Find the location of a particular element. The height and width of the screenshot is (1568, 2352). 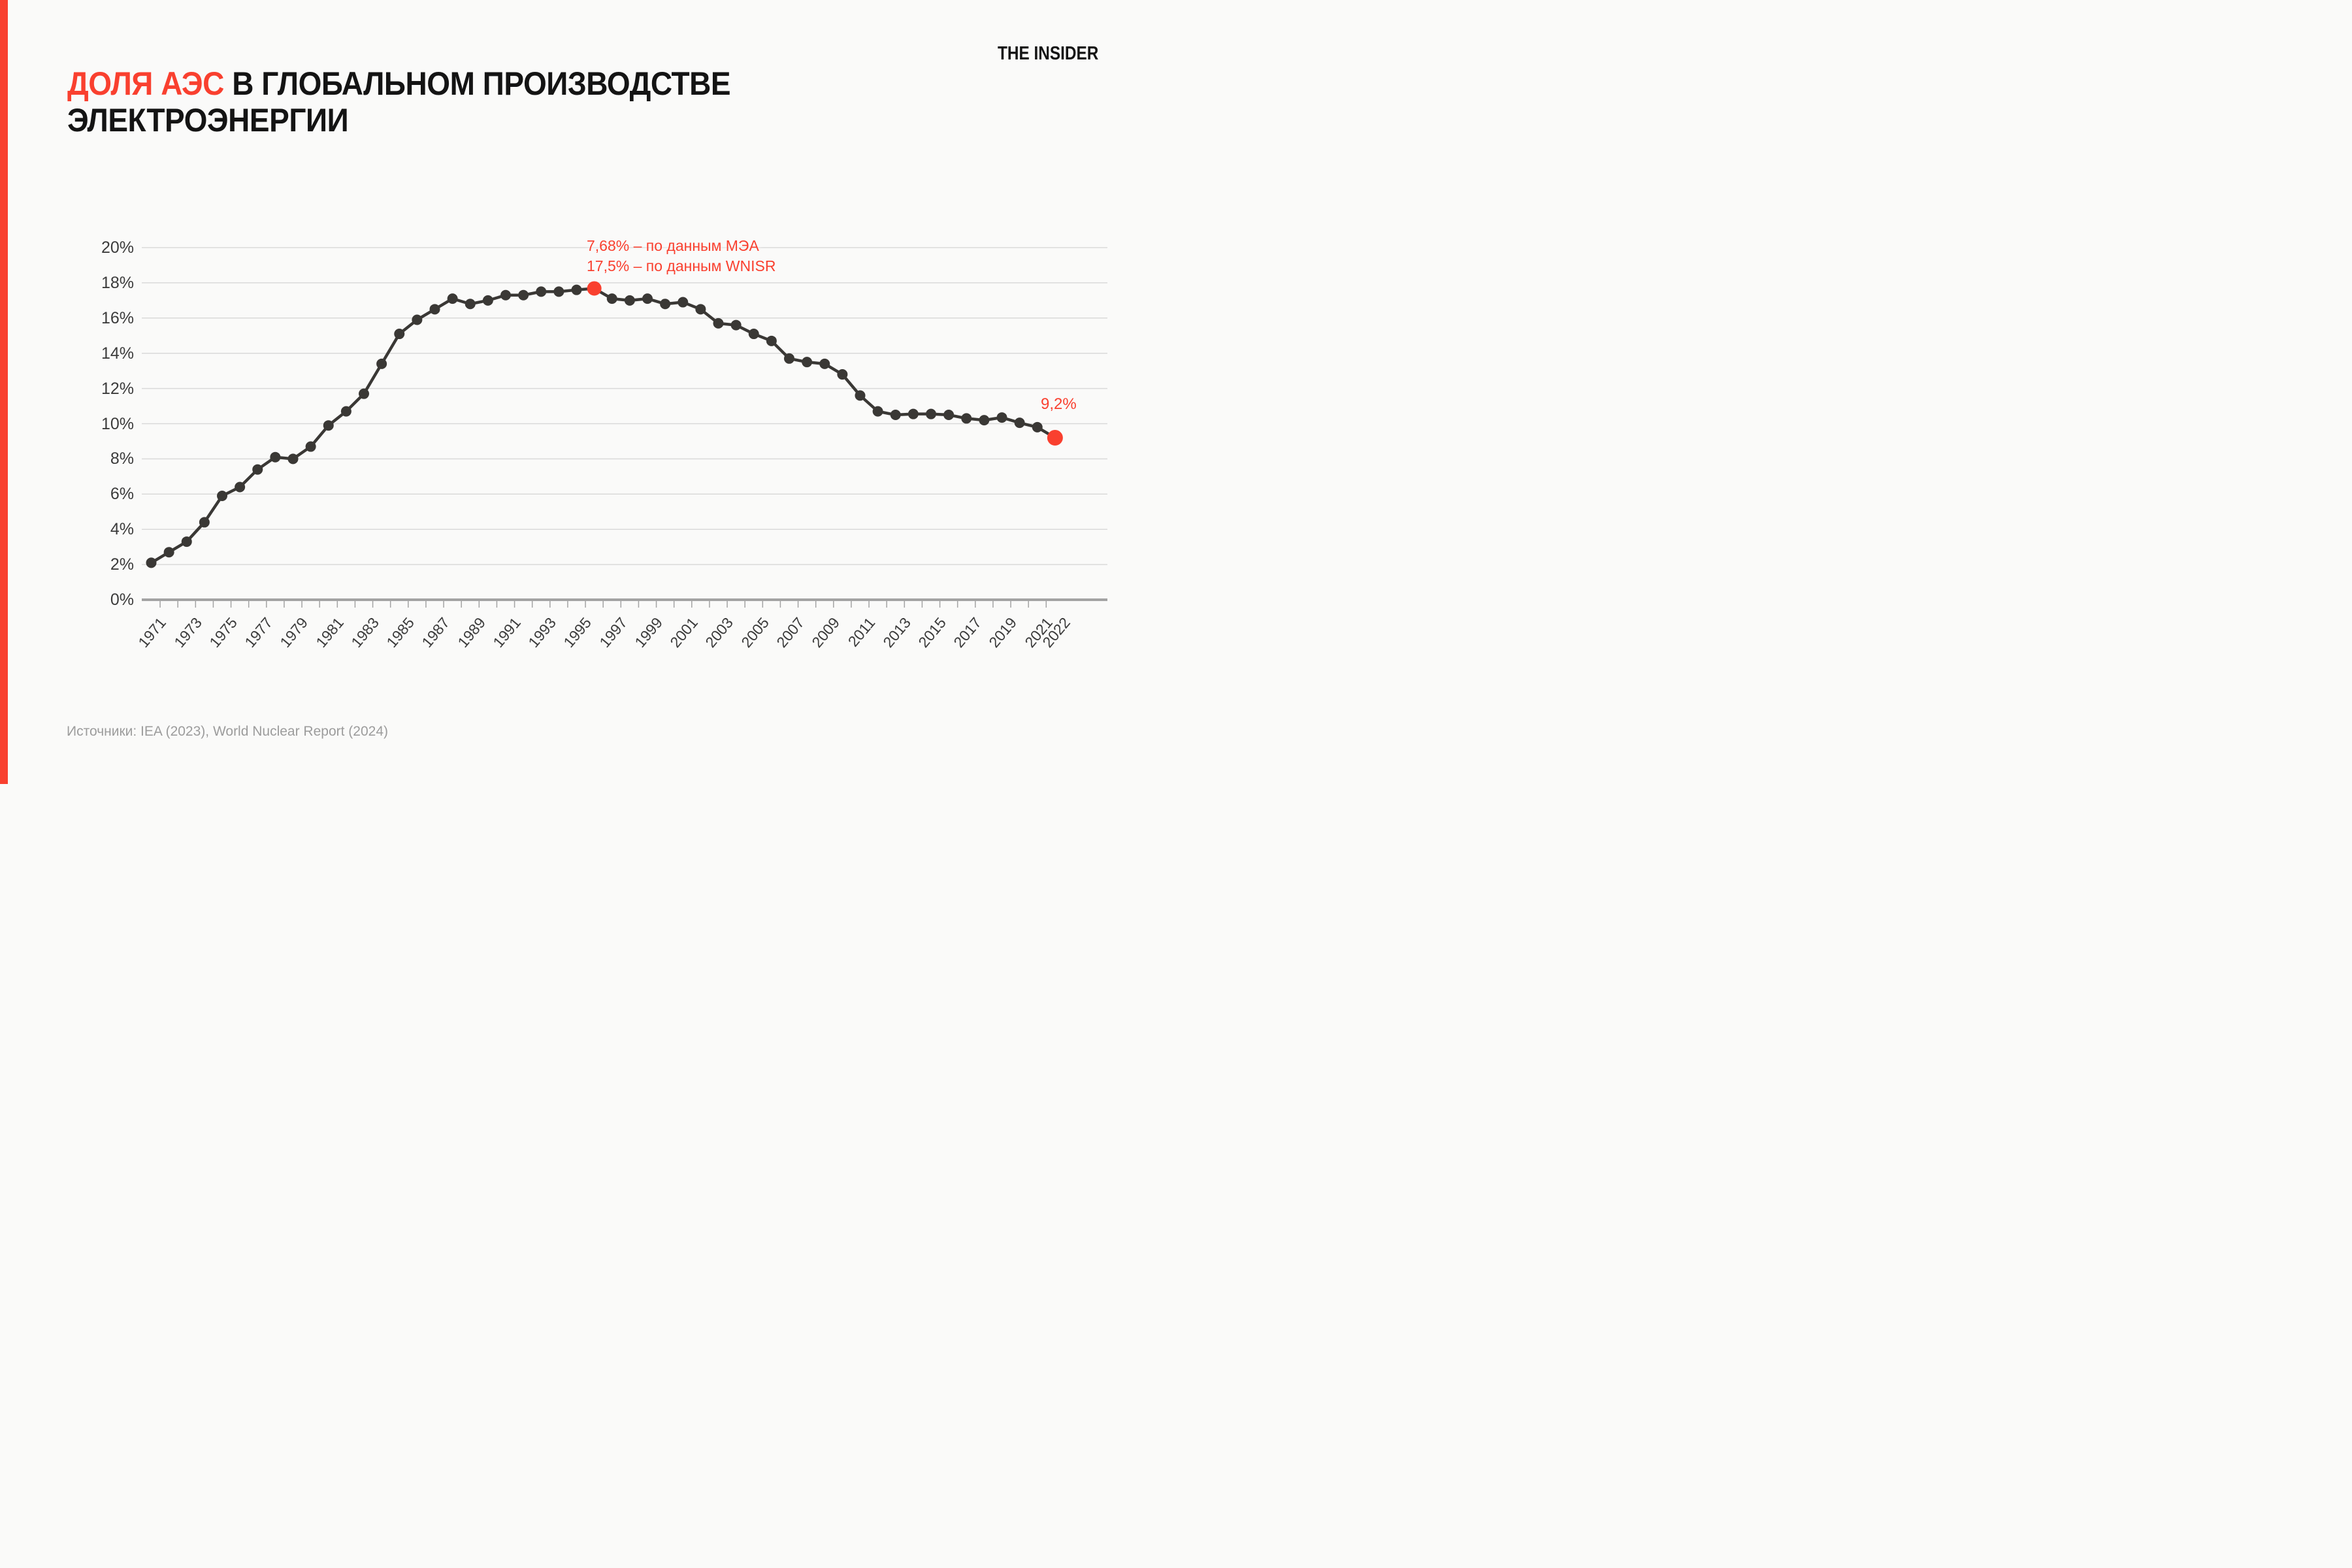

title-line-1: ДОЛЯ АЭС В ГЛОБАЛЬНОМ ПРОИЗВОДСТВЕ is located at coordinates (399, 83).